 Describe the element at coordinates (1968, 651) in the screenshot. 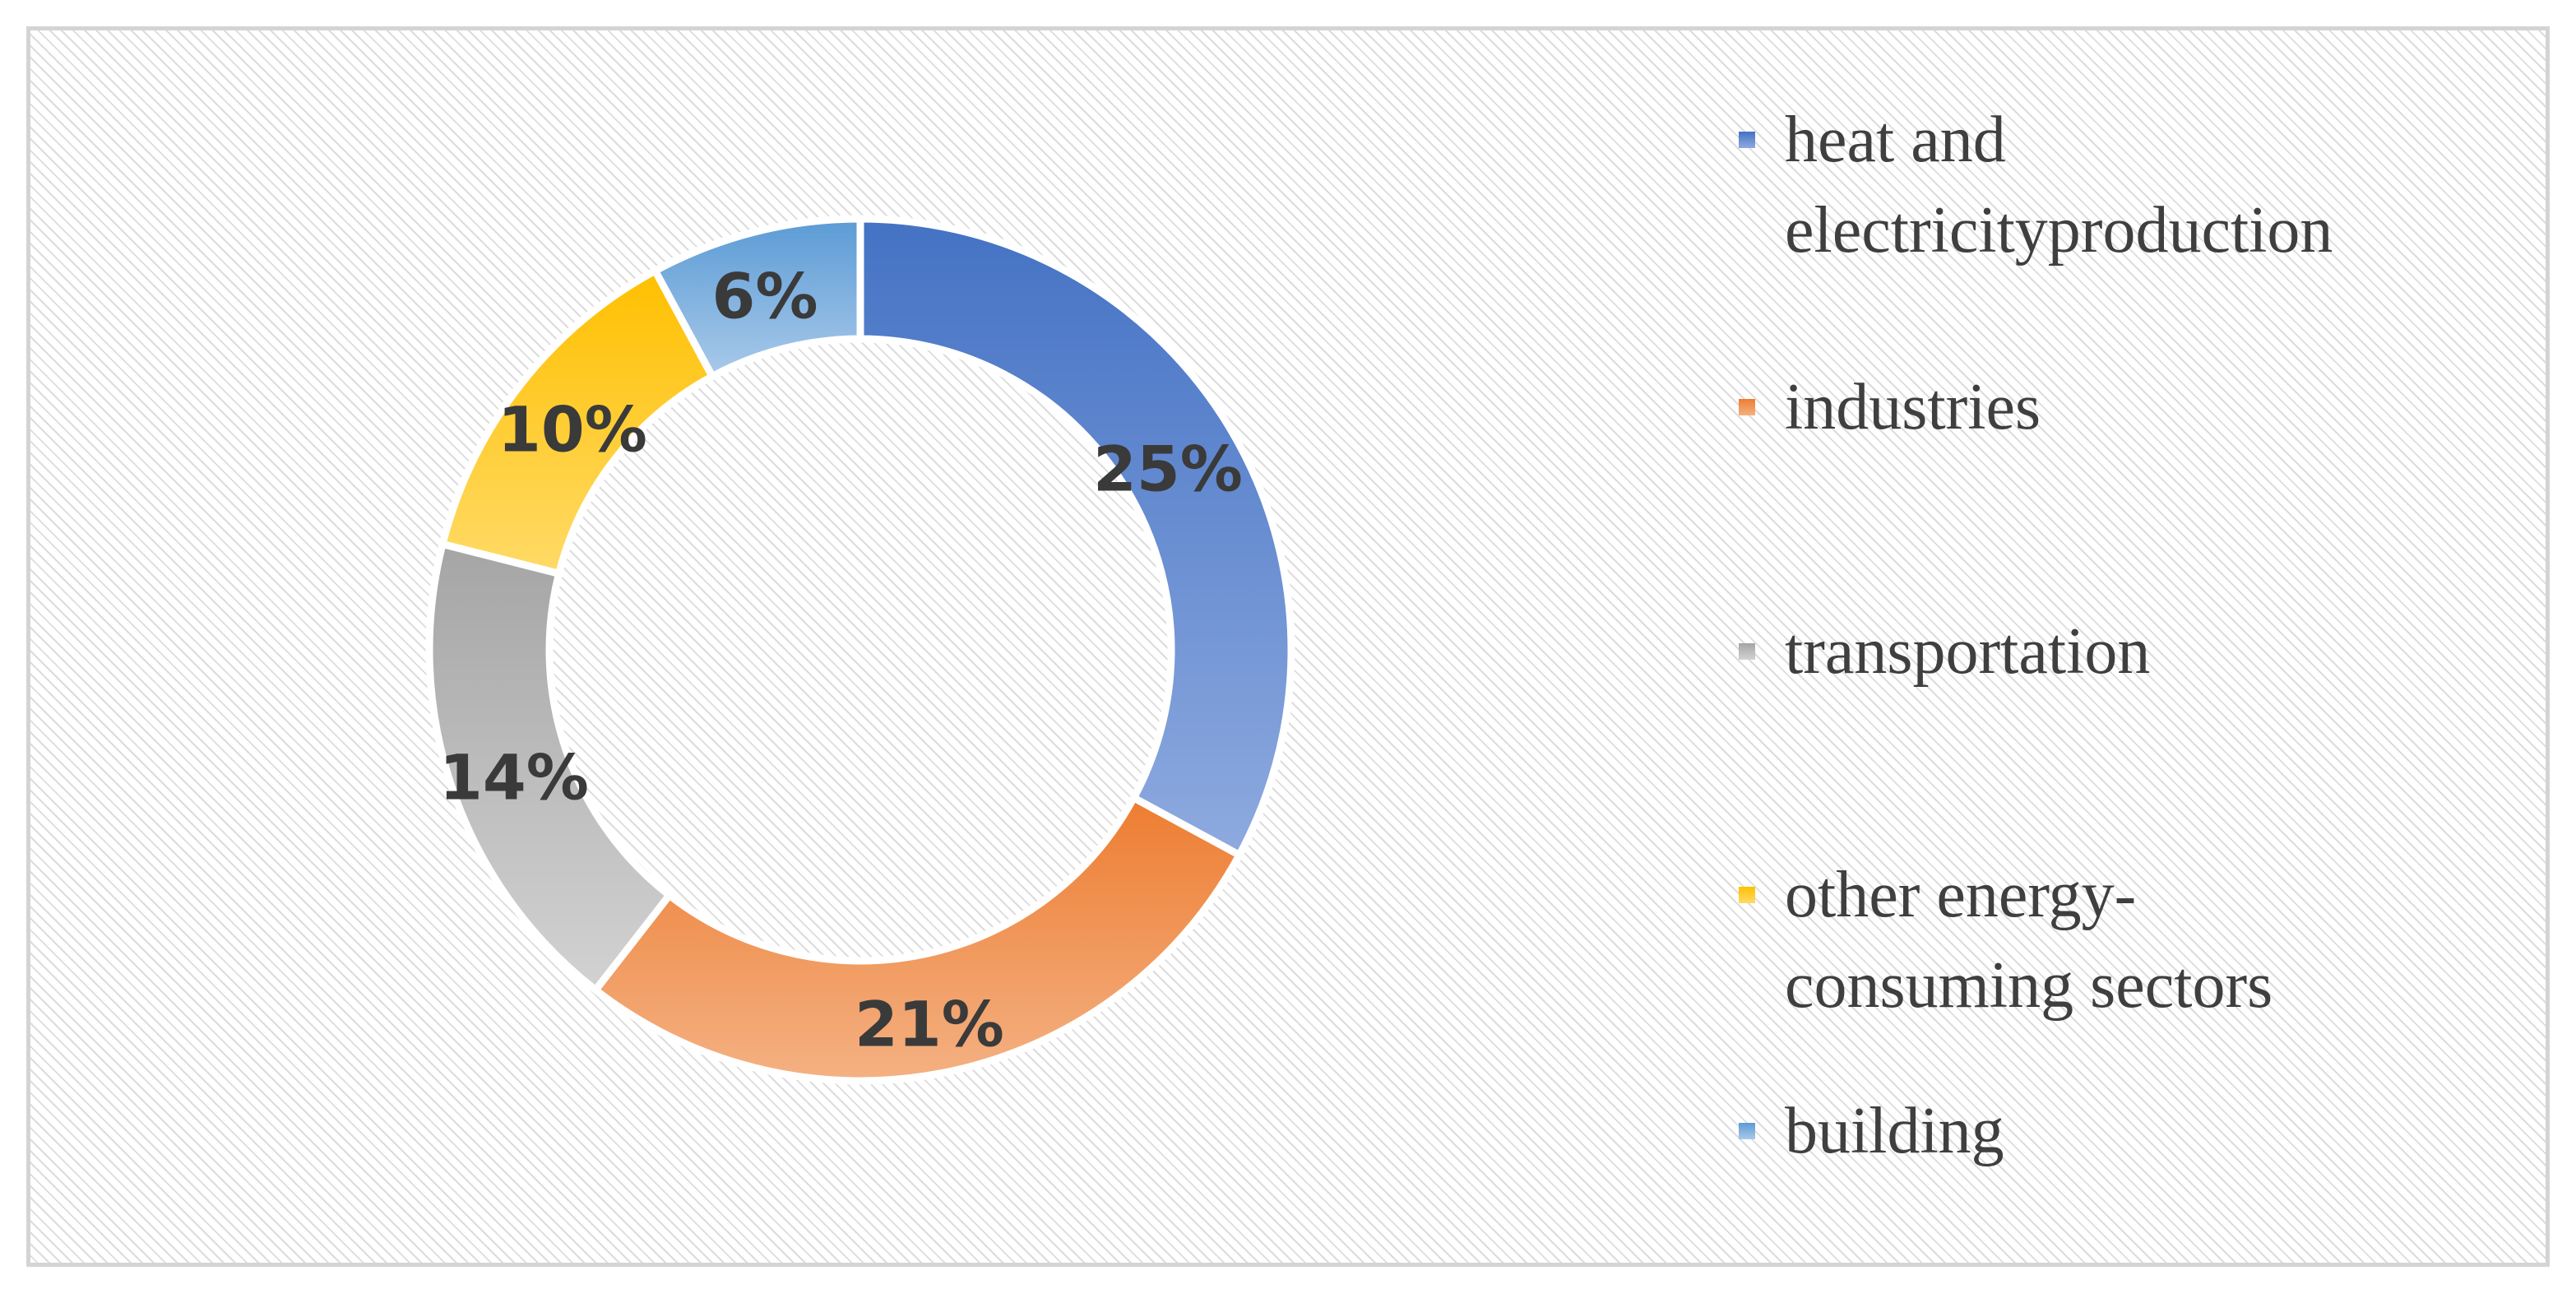

I see `legend-label: transportation` at that location.